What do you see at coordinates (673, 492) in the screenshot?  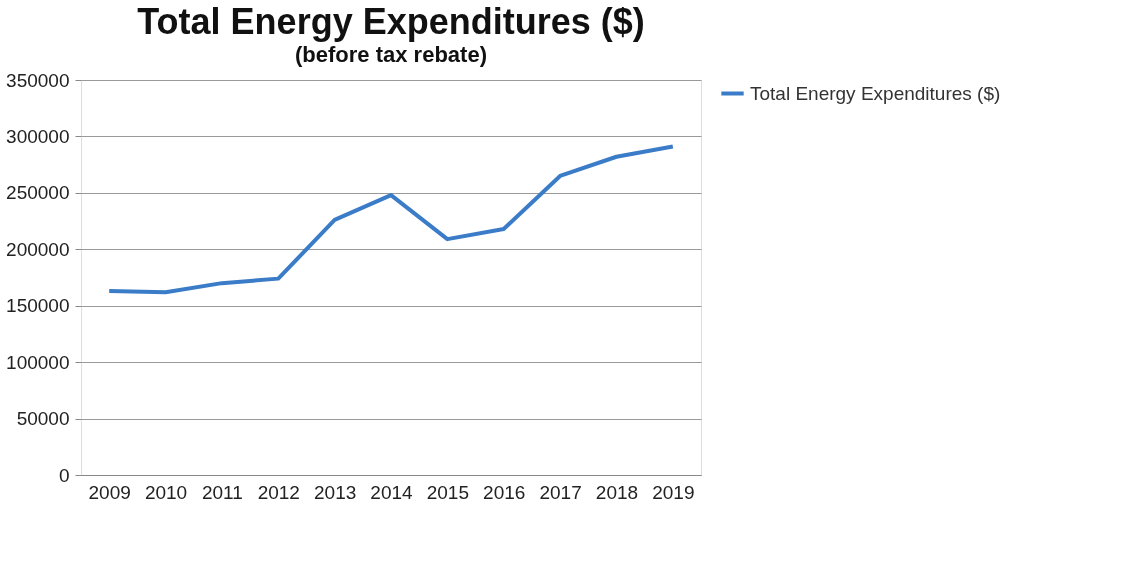 I see `x-tick-label: 2019` at bounding box center [673, 492].